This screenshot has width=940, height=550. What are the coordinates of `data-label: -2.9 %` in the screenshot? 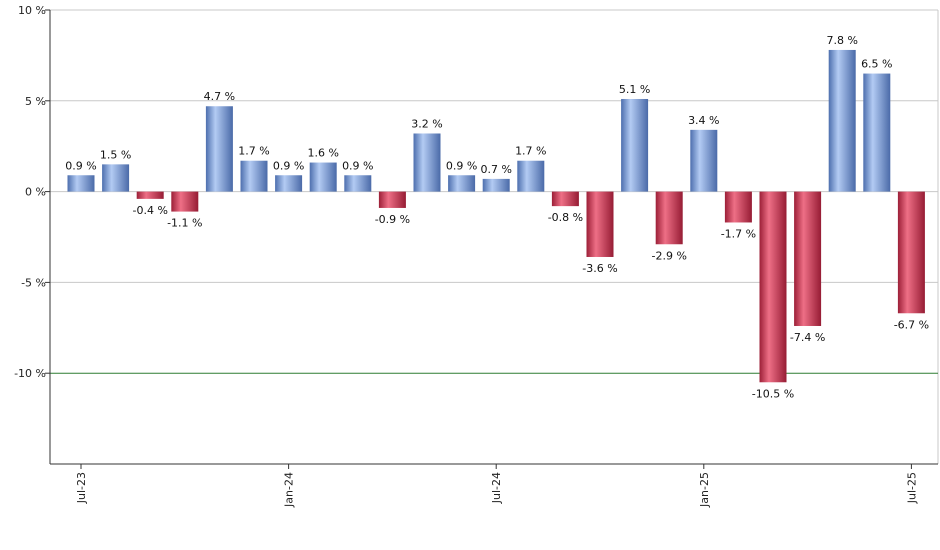 It's located at (668, 255).